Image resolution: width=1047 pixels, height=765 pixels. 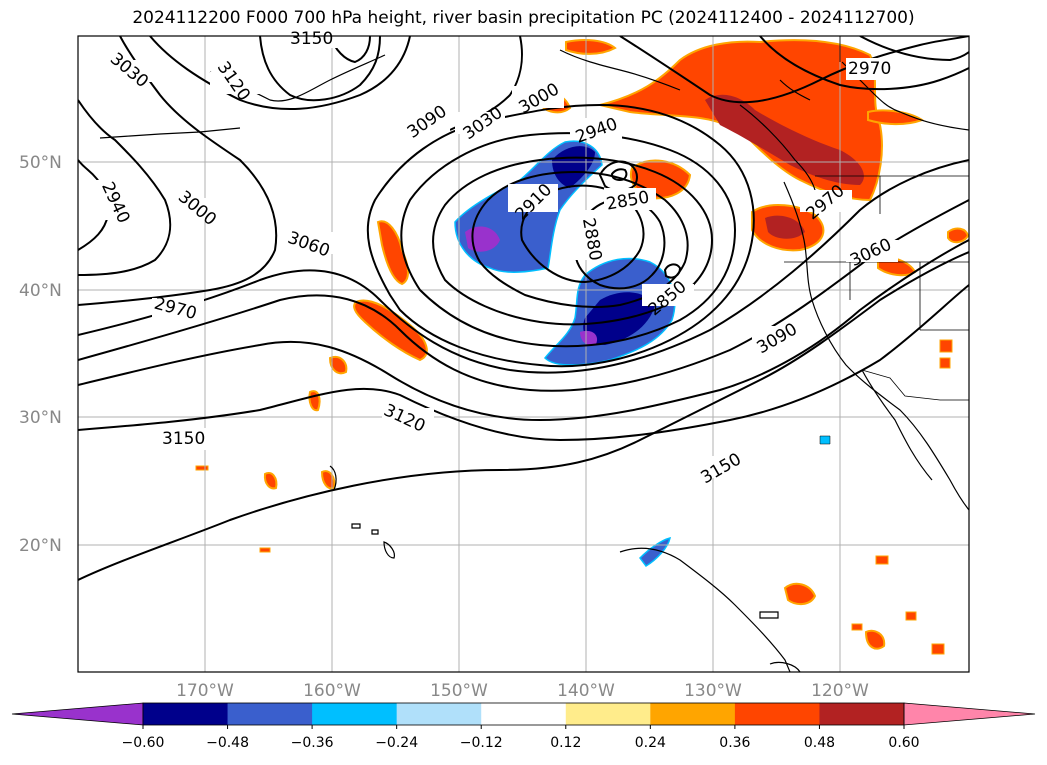 I want to click on colorbar-frame, so click(x=523, y=714).